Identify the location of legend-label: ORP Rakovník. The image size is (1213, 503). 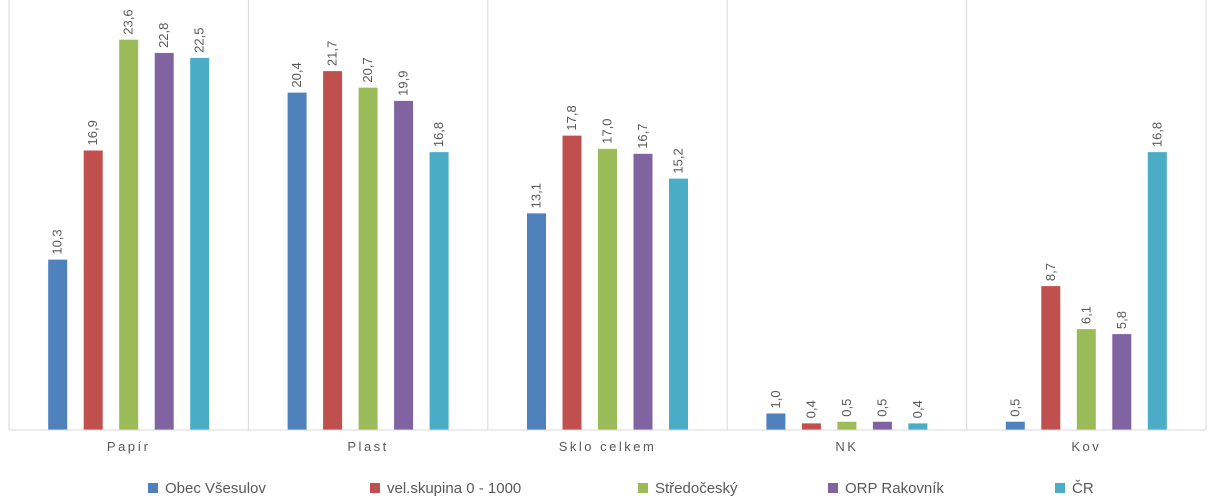
(894, 488).